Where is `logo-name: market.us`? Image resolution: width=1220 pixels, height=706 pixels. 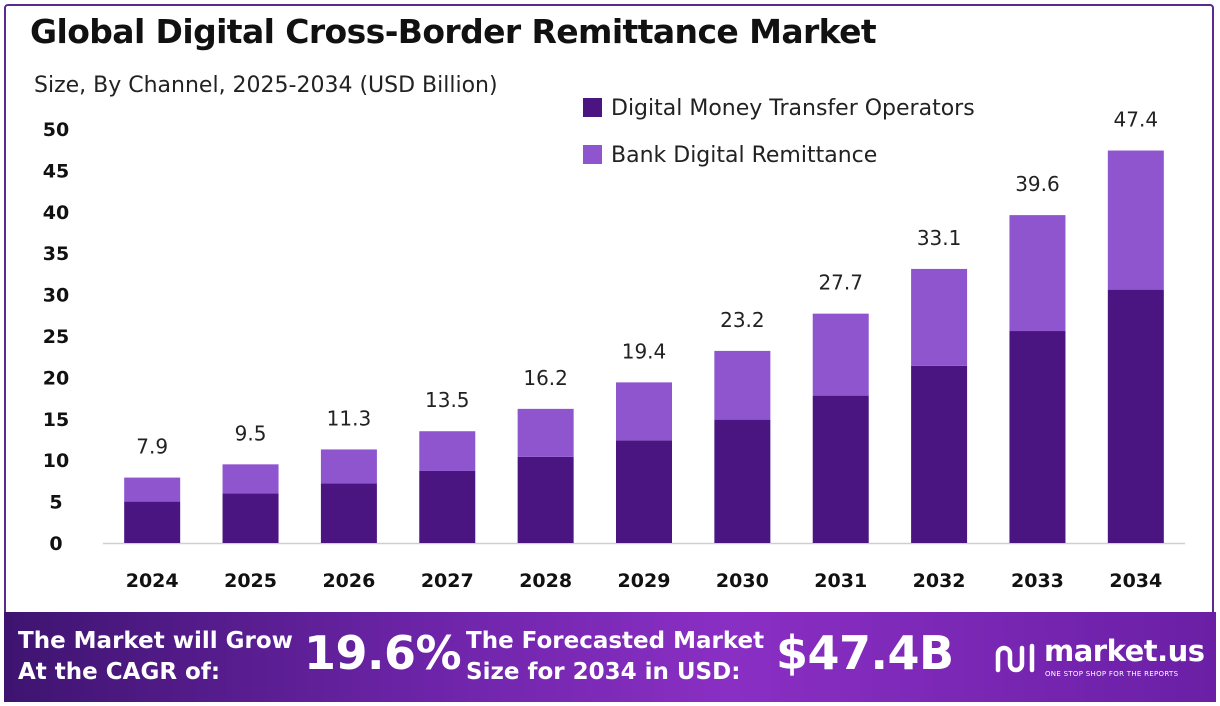 logo-name: market.us is located at coordinates (1124, 651).